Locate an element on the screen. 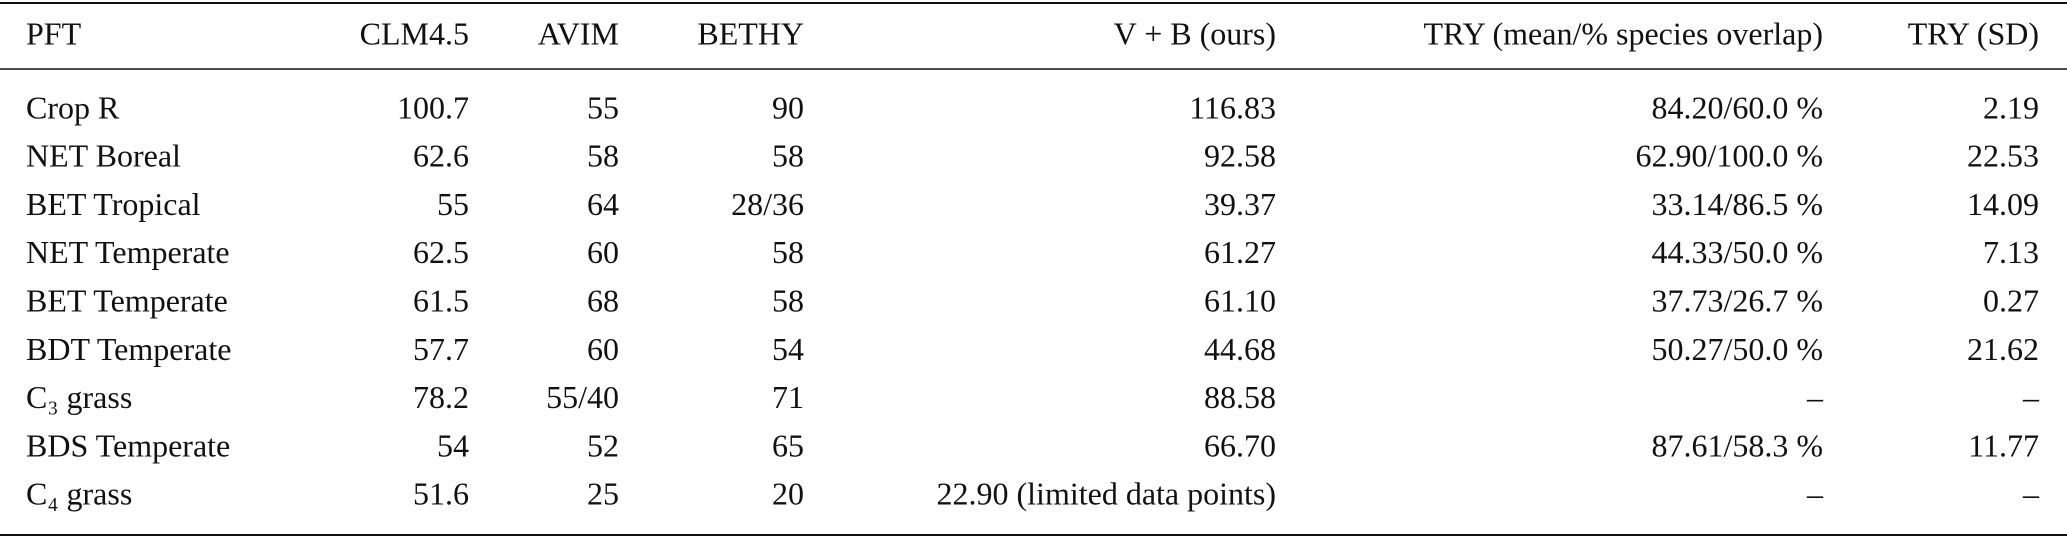 The image size is (2067, 539). table-cell: 62.90/100.0 % is located at coordinates (1729, 156).